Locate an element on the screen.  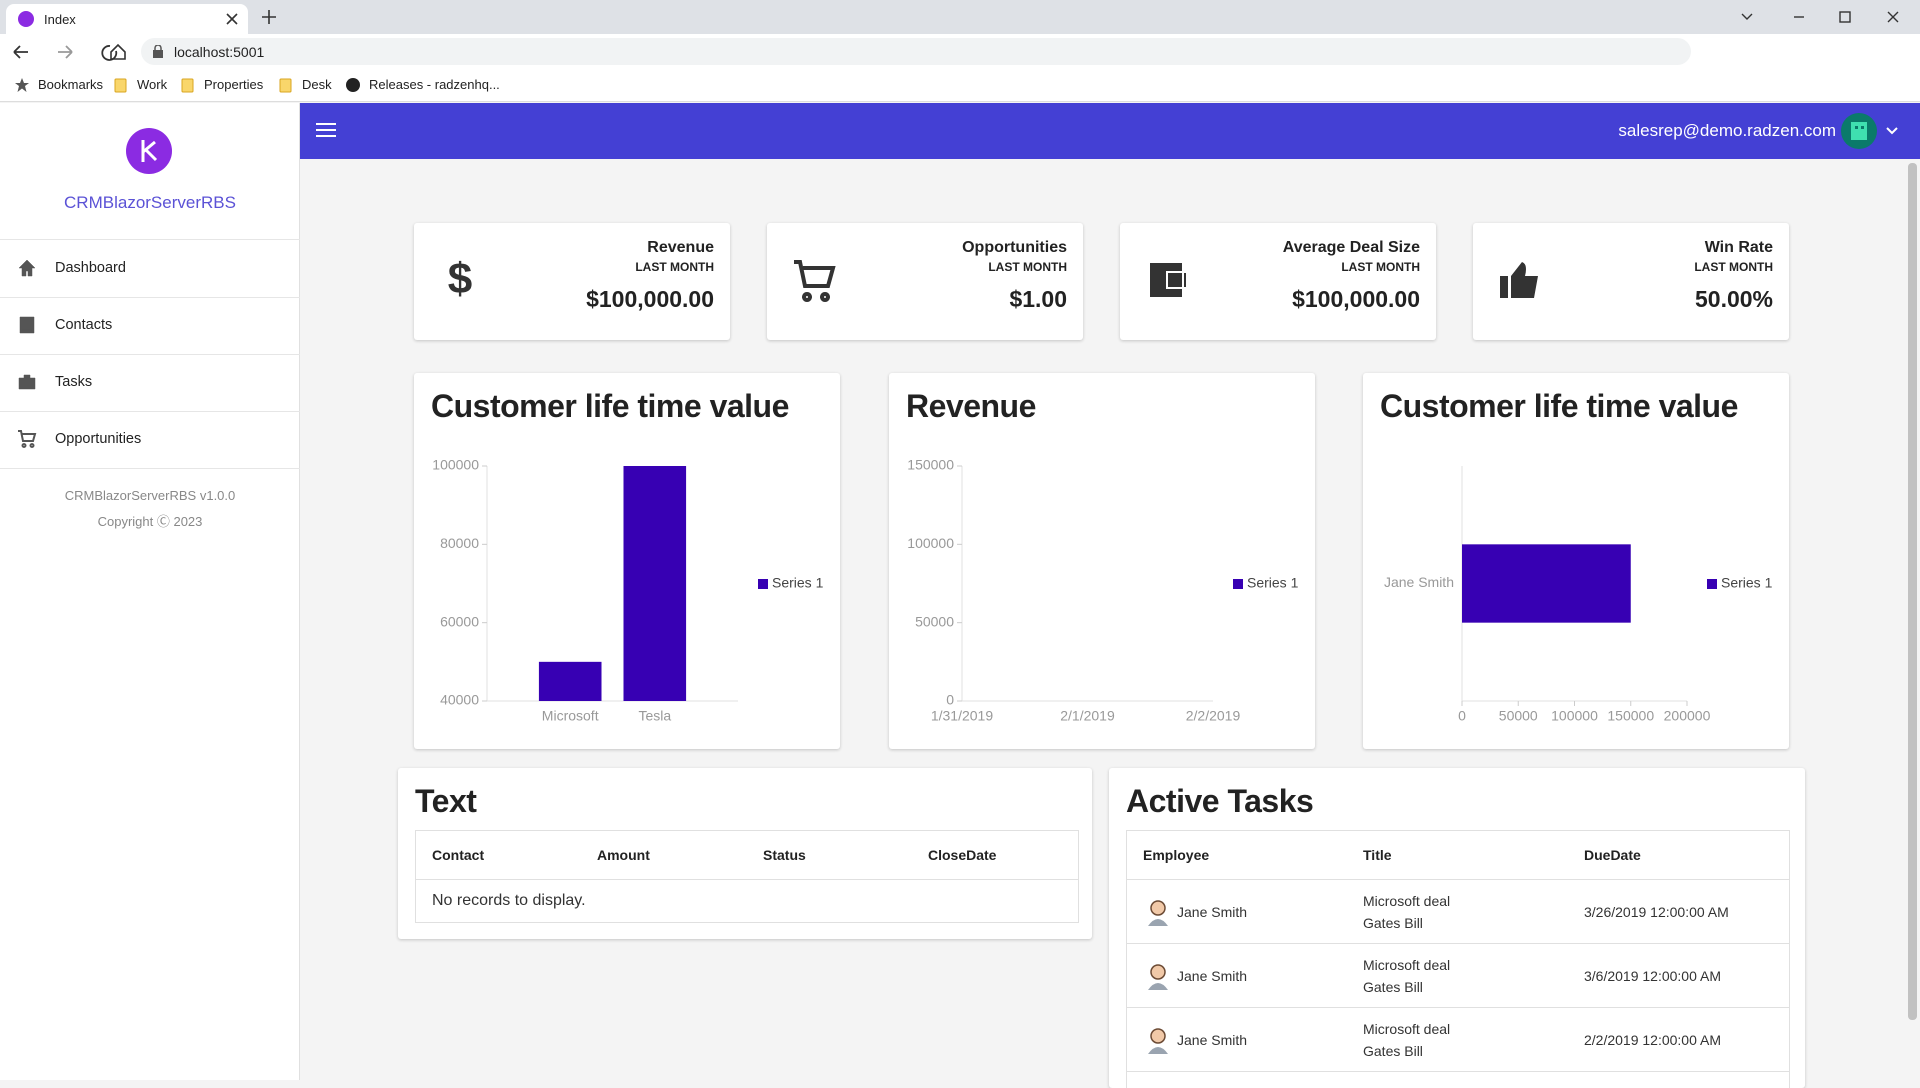
kpi-value: $1.00 is located at coordinates (1038, 299).